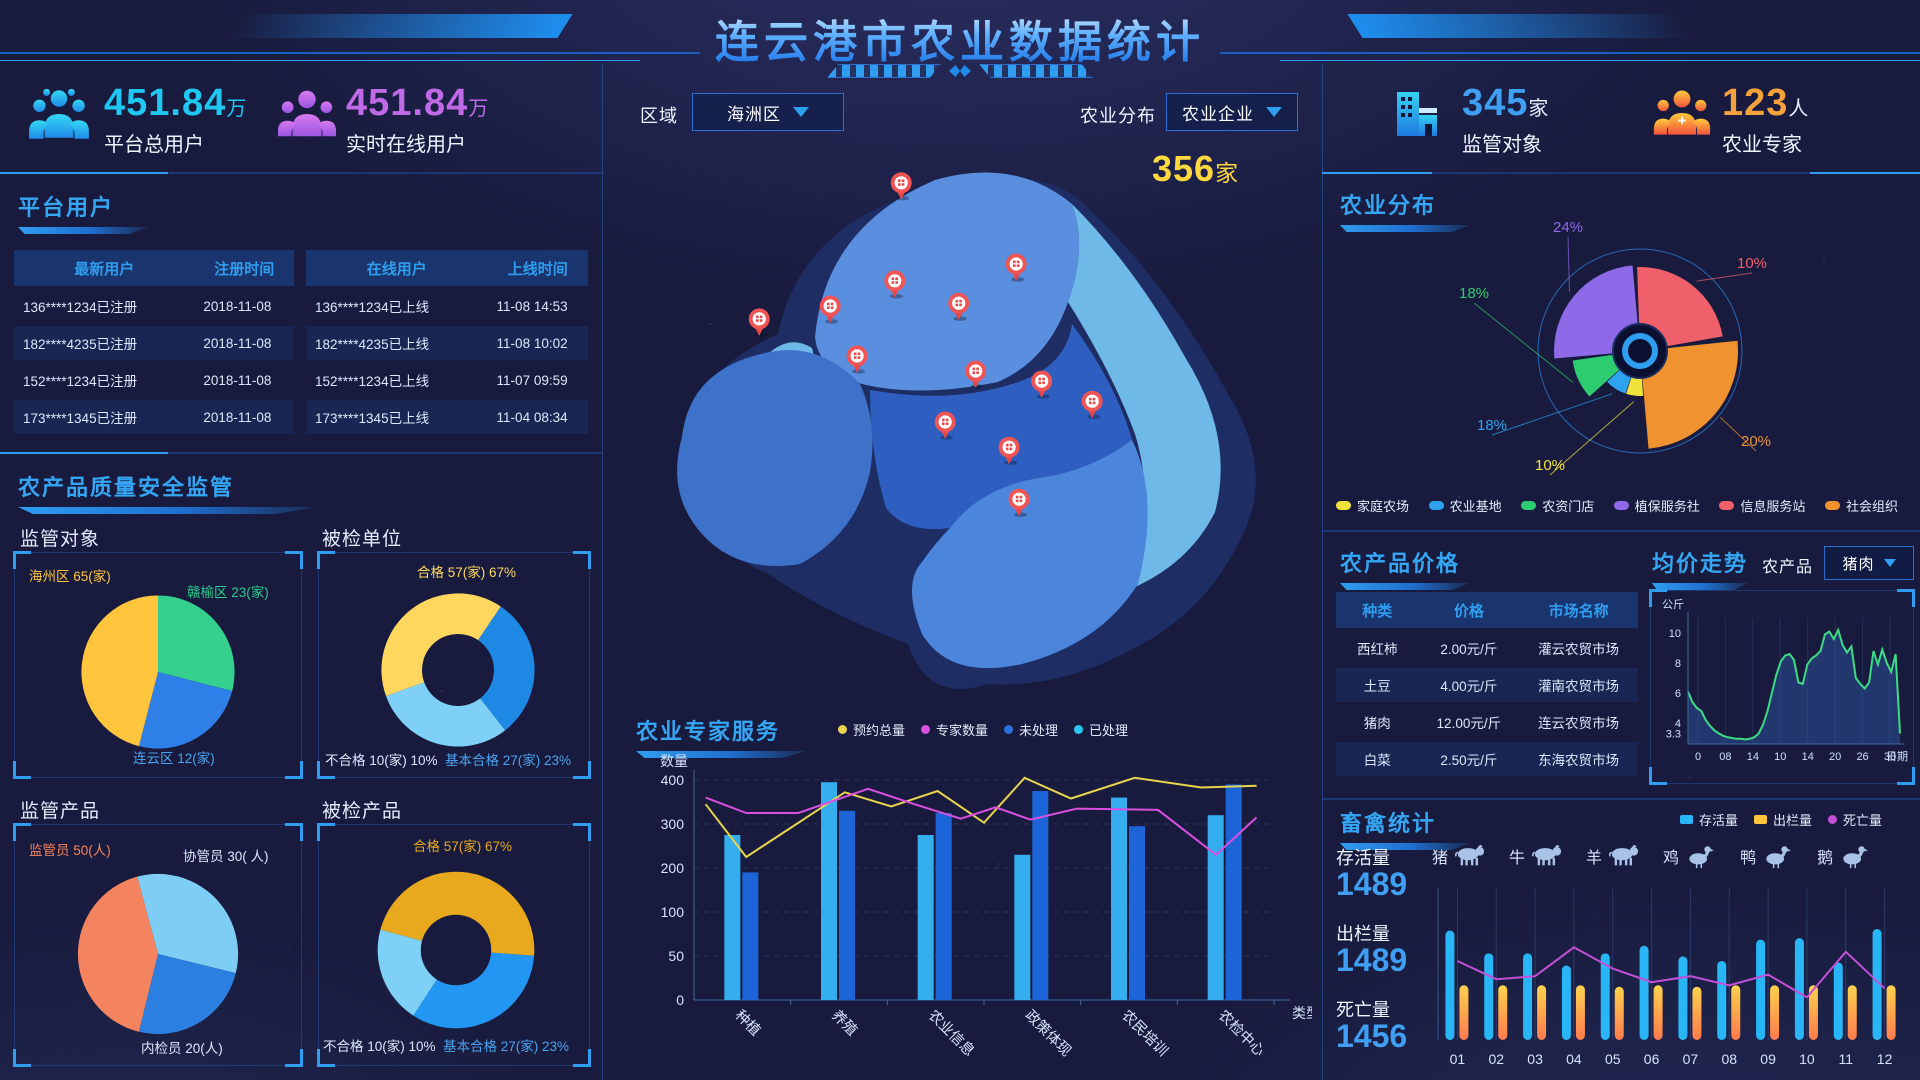 The image size is (1920, 1080). What do you see at coordinates (158, 956) in the screenshot?
I see `supervise-products-pie-chart` at bounding box center [158, 956].